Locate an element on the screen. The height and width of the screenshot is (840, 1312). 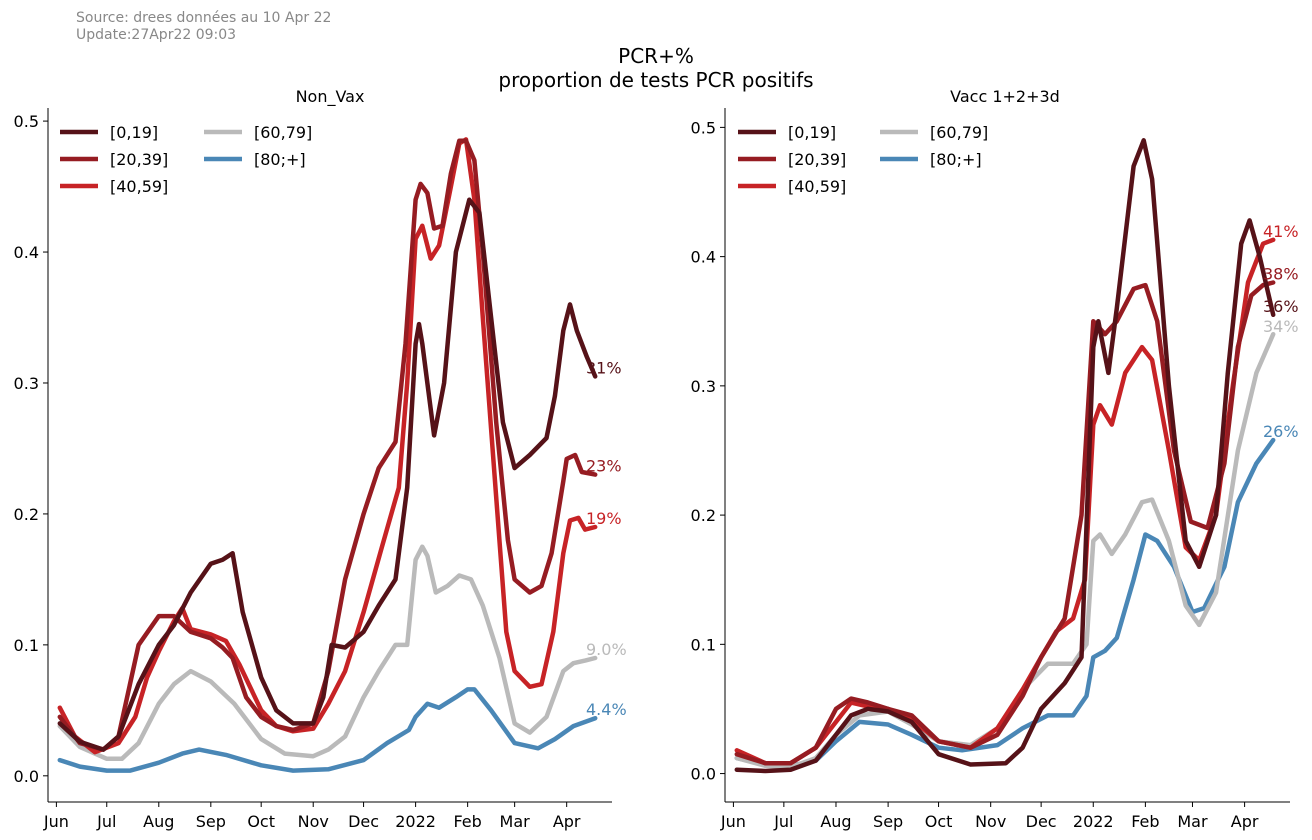
panel-title: Vacc 1+2+3d is located at coordinates (1005, 96).